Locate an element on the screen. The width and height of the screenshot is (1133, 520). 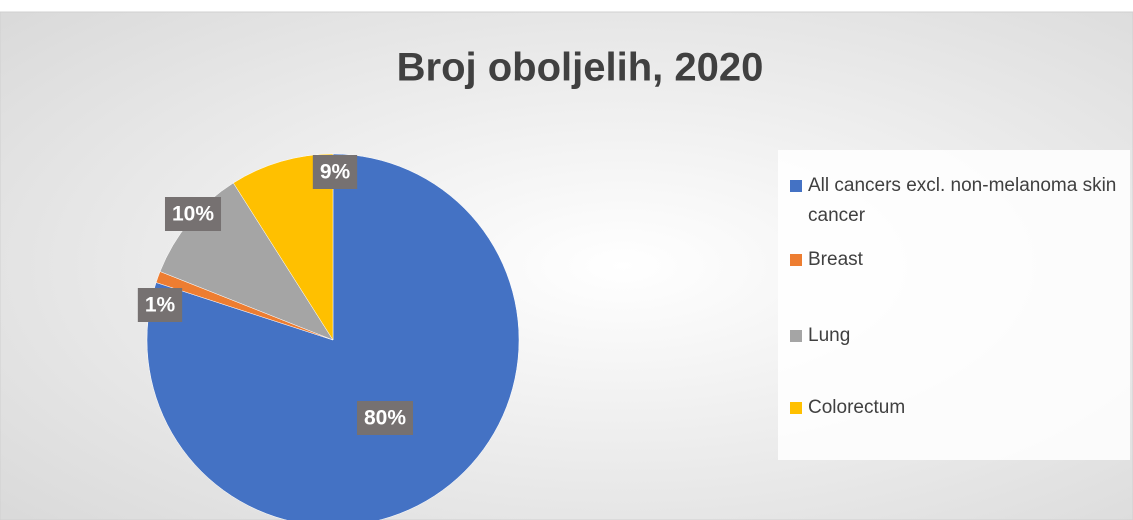
data-label-text: 1% is located at coordinates (160, 305).